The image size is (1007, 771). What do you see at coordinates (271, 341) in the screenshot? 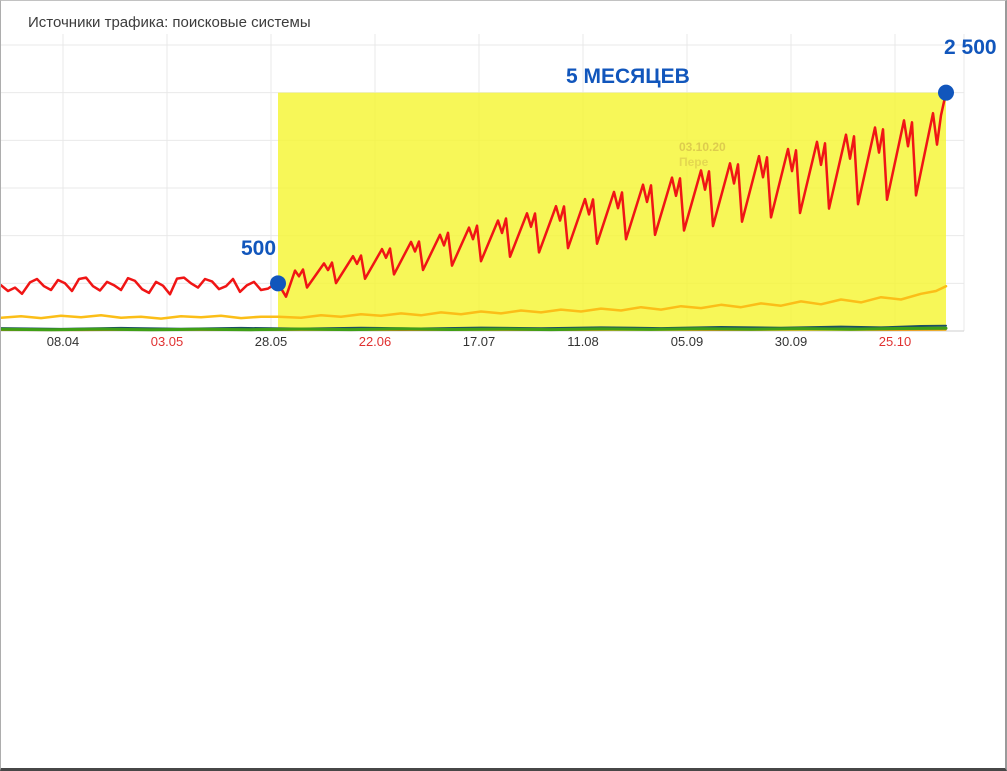
I see `x-tick-label: 28.05` at bounding box center [271, 341].